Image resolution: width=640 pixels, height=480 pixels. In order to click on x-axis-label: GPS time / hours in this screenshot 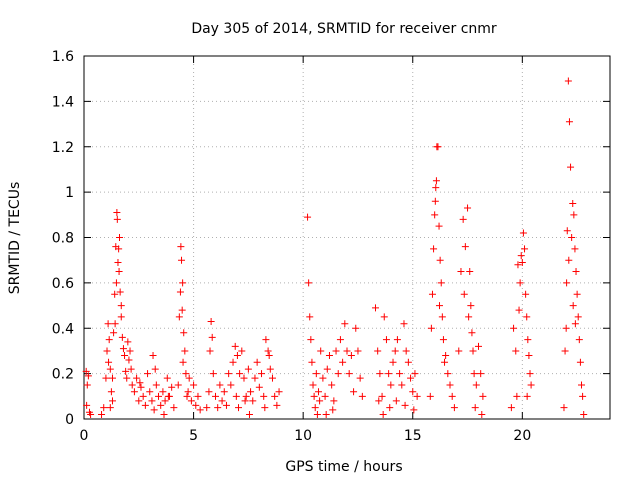, I will do `click(343, 467)`.